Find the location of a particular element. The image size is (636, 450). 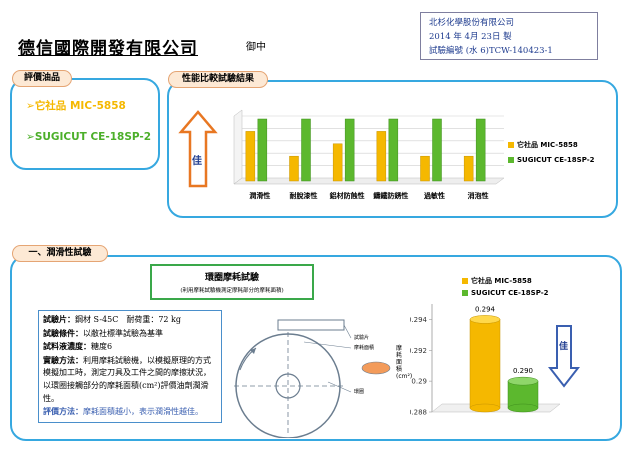

category-label: 消泡性 is located at coordinates (478, 195).